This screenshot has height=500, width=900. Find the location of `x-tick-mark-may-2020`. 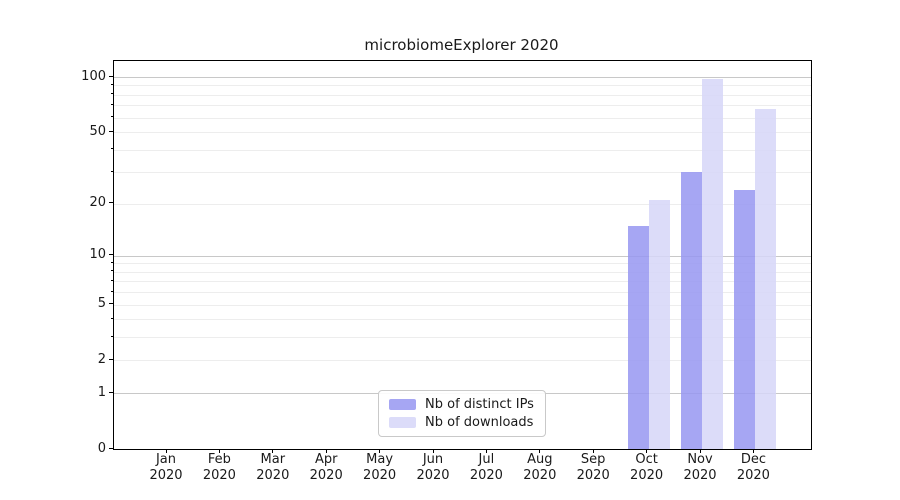

x-tick-mark-may-2020 is located at coordinates (380, 451).